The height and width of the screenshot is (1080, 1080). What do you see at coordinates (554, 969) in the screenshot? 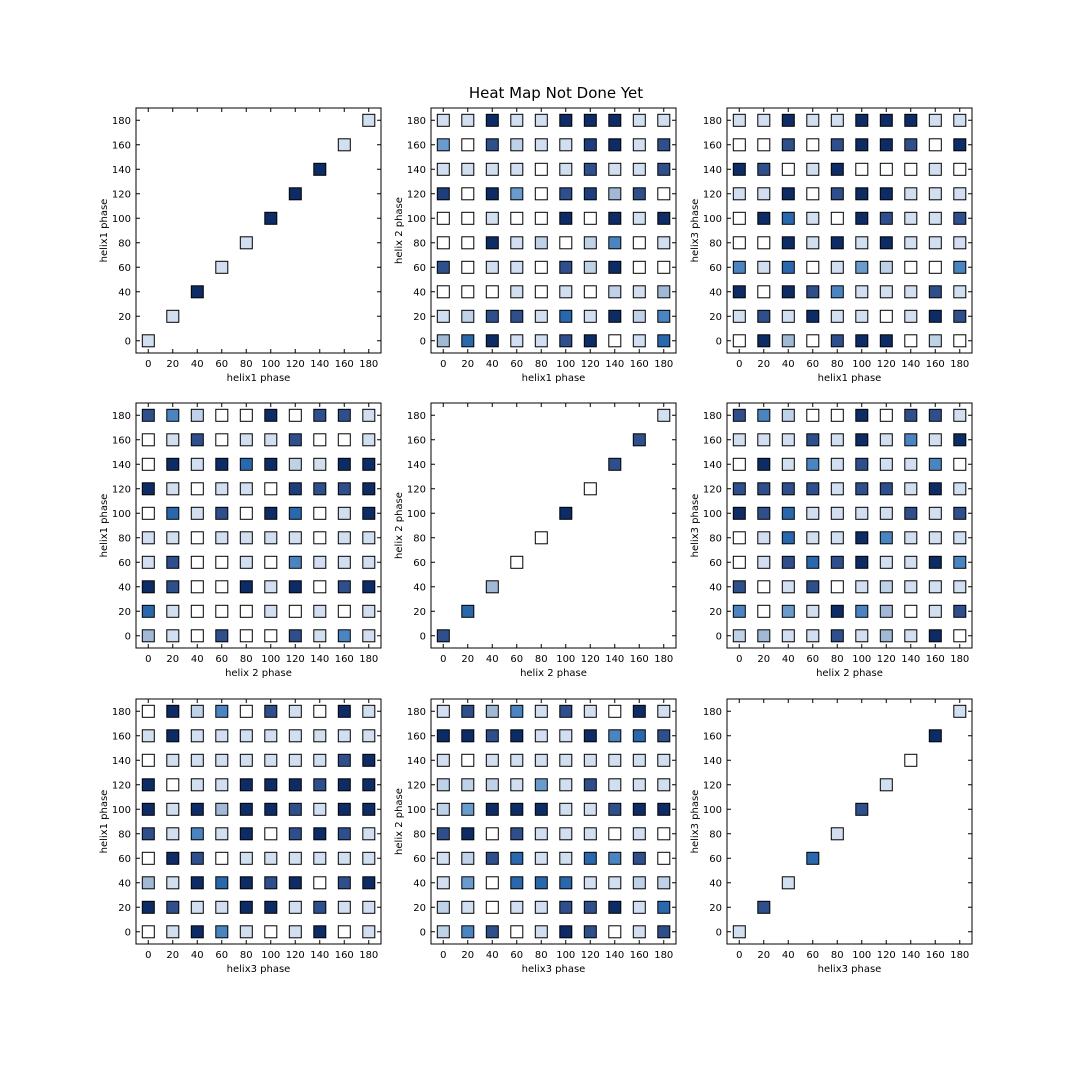
I see `x-axis-label: helix3 phase` at bounding box center [554, 969].